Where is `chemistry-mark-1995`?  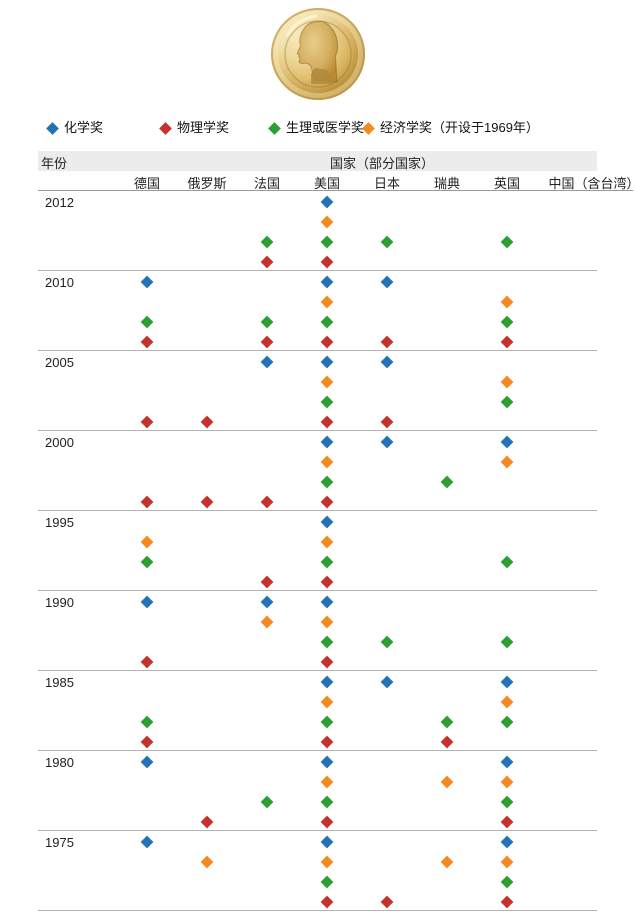
chemistry-mark-1995 is located at coordinates (327, 522).